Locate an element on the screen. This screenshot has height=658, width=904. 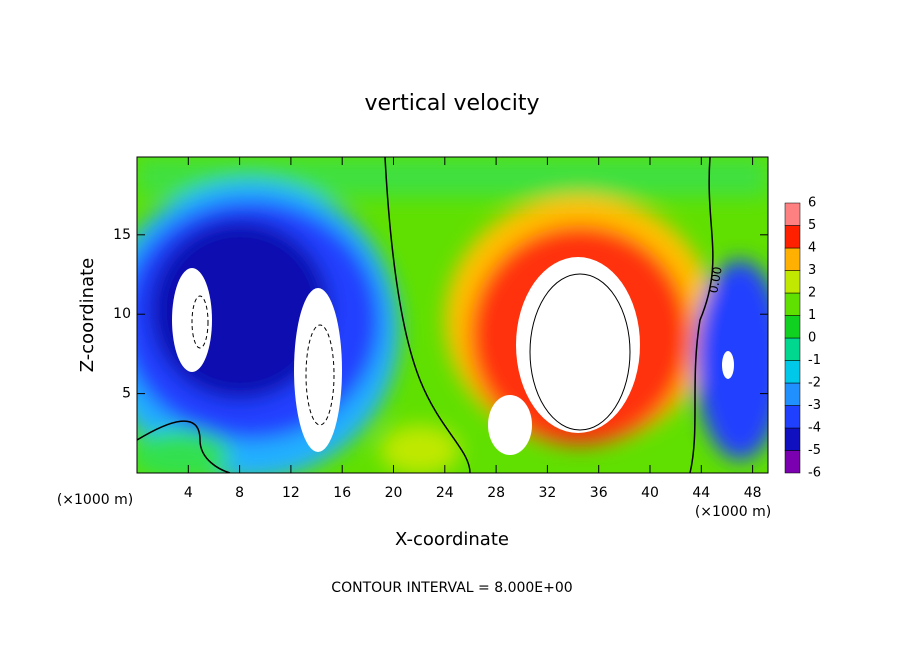
colorbar-label: -1 is located at coordinates (814, 360).